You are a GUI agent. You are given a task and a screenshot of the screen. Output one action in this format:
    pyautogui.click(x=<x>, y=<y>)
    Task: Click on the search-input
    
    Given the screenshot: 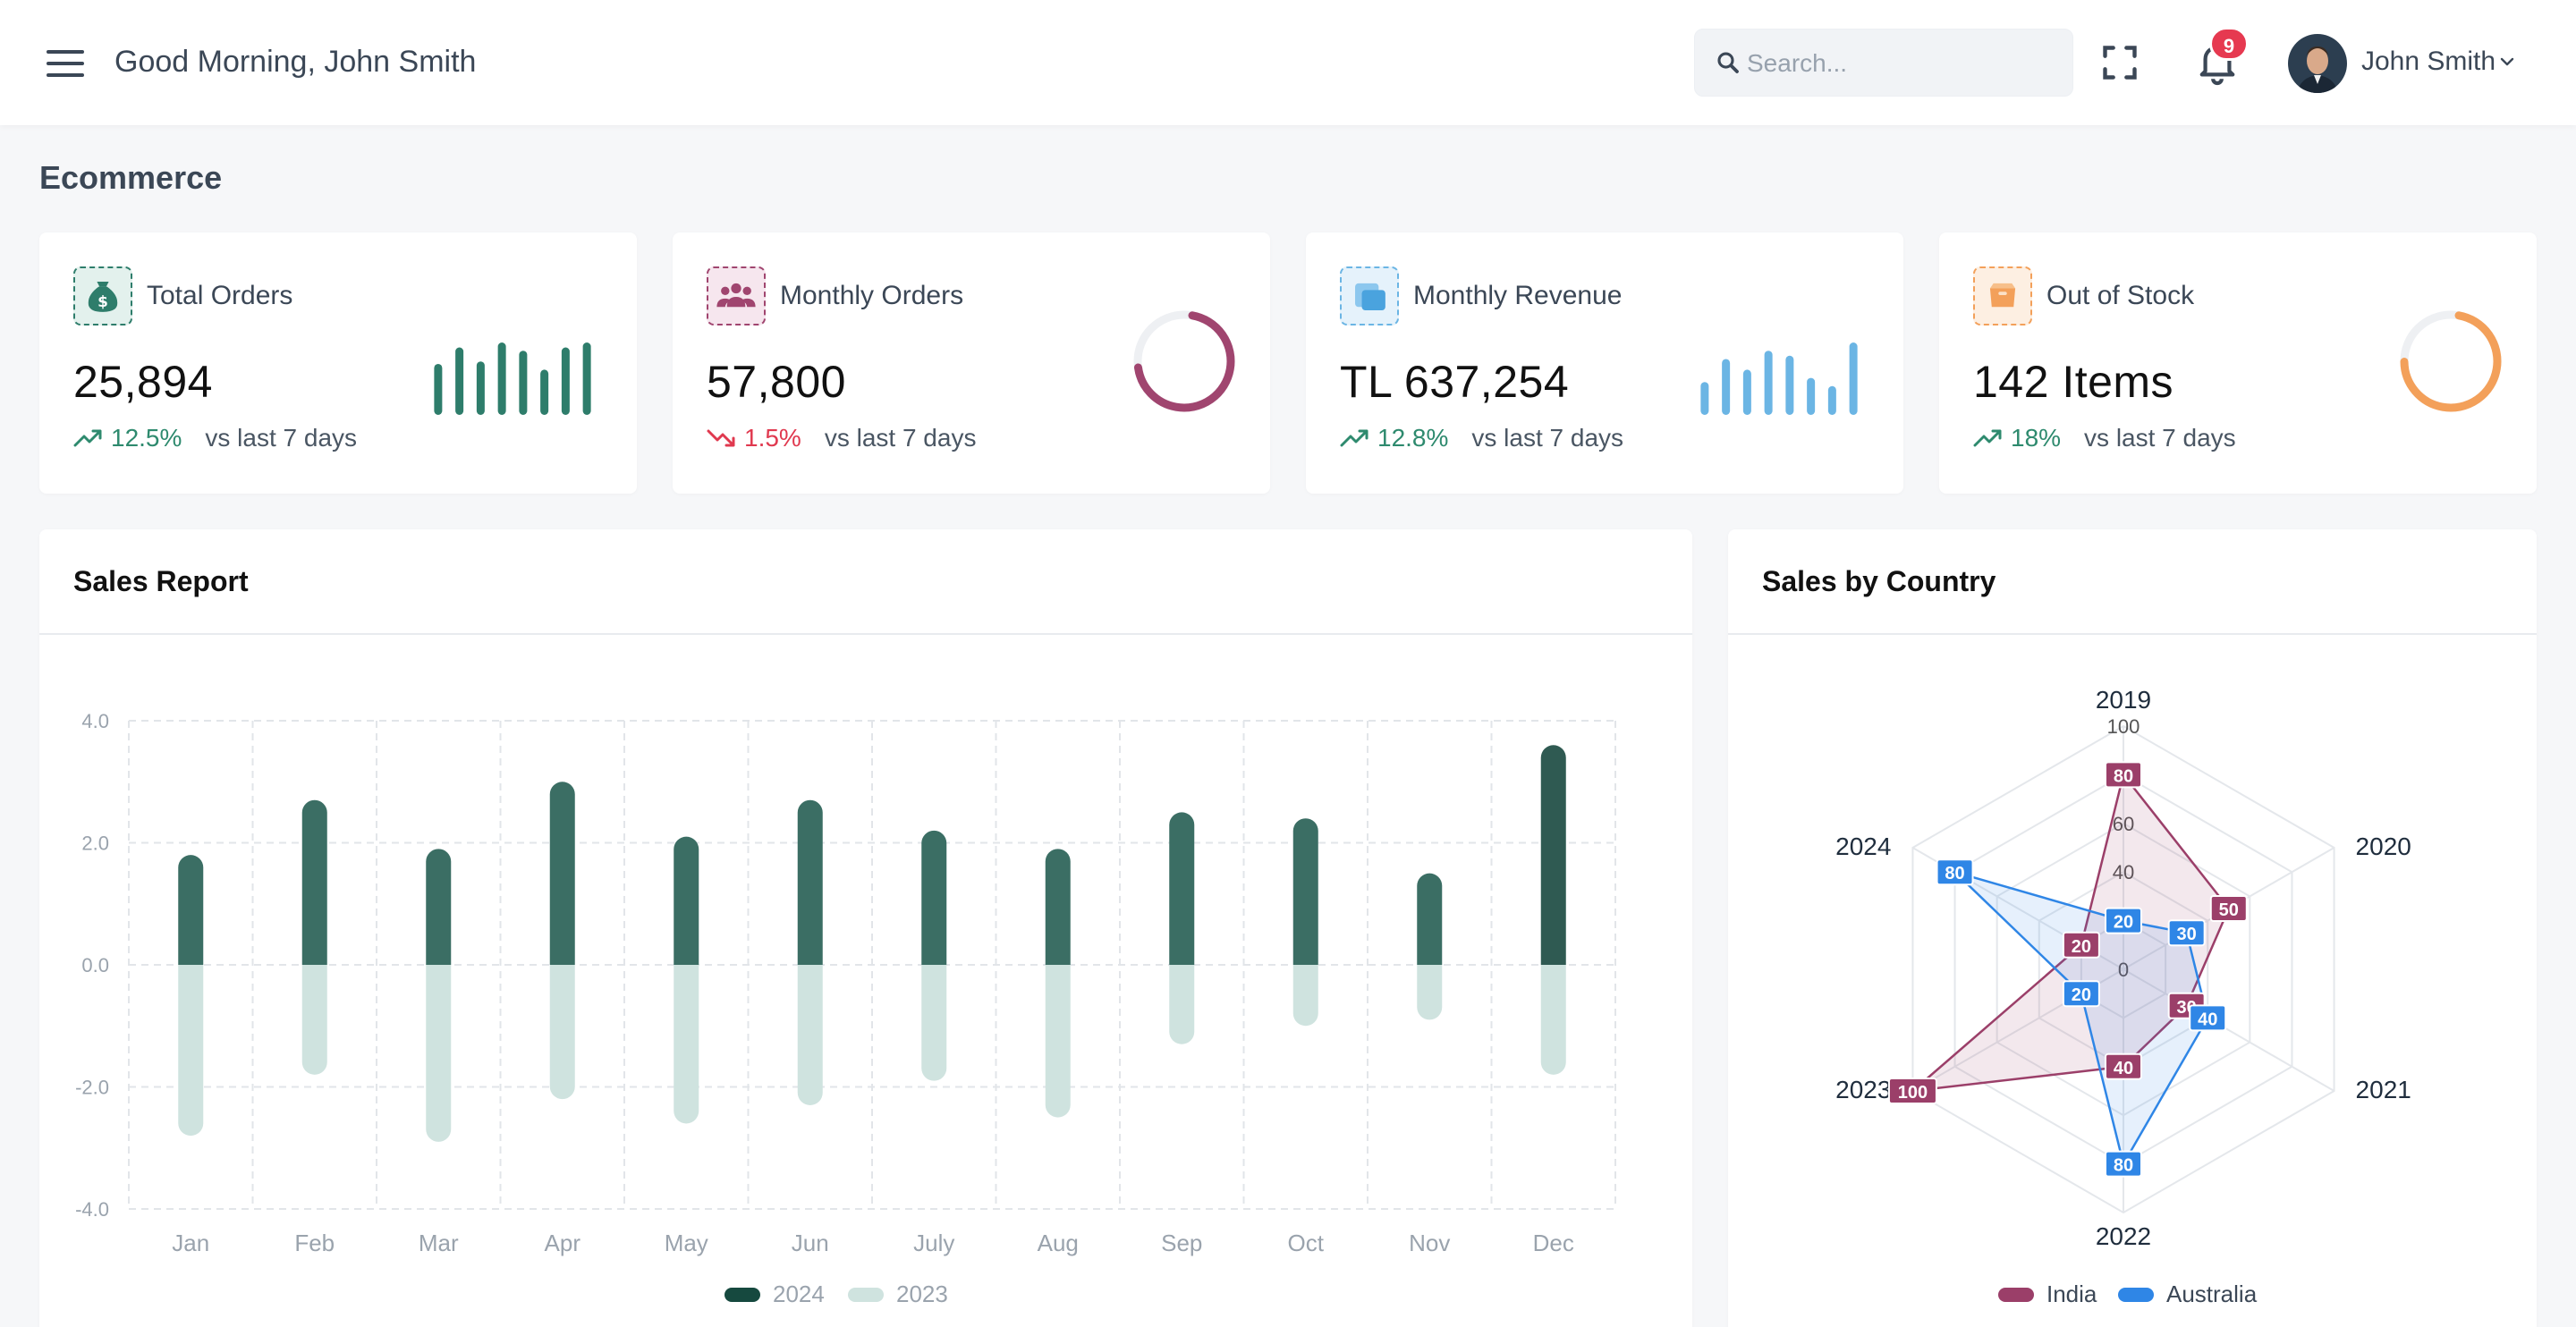 What is the action you would take?
    pyautogui.click(x=1899, y=63)
    